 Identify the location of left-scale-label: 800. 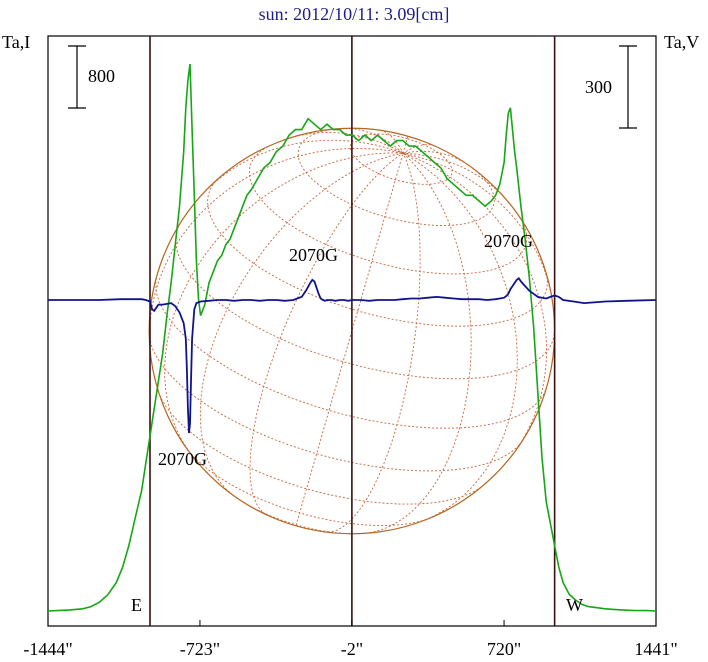
(101, 76).